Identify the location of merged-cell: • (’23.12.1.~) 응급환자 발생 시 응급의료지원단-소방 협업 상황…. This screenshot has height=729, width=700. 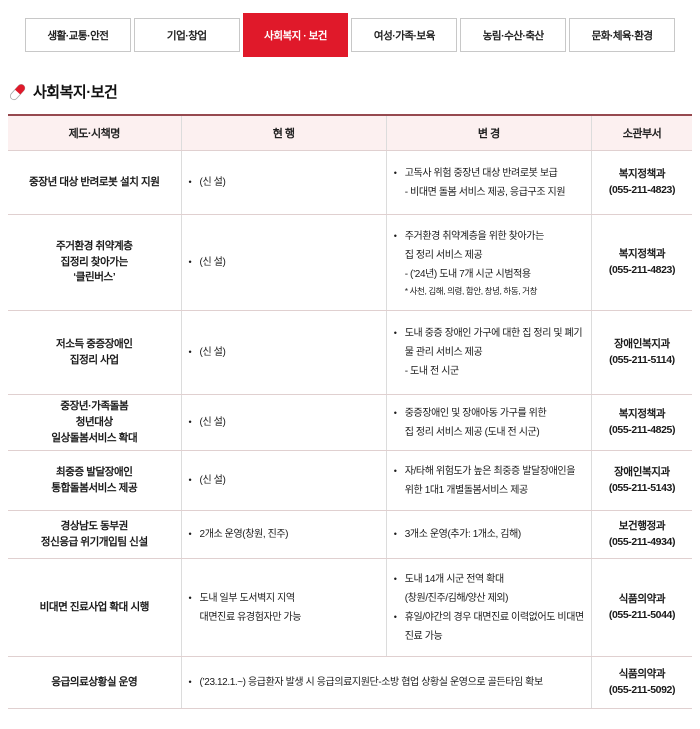
(386, 683).